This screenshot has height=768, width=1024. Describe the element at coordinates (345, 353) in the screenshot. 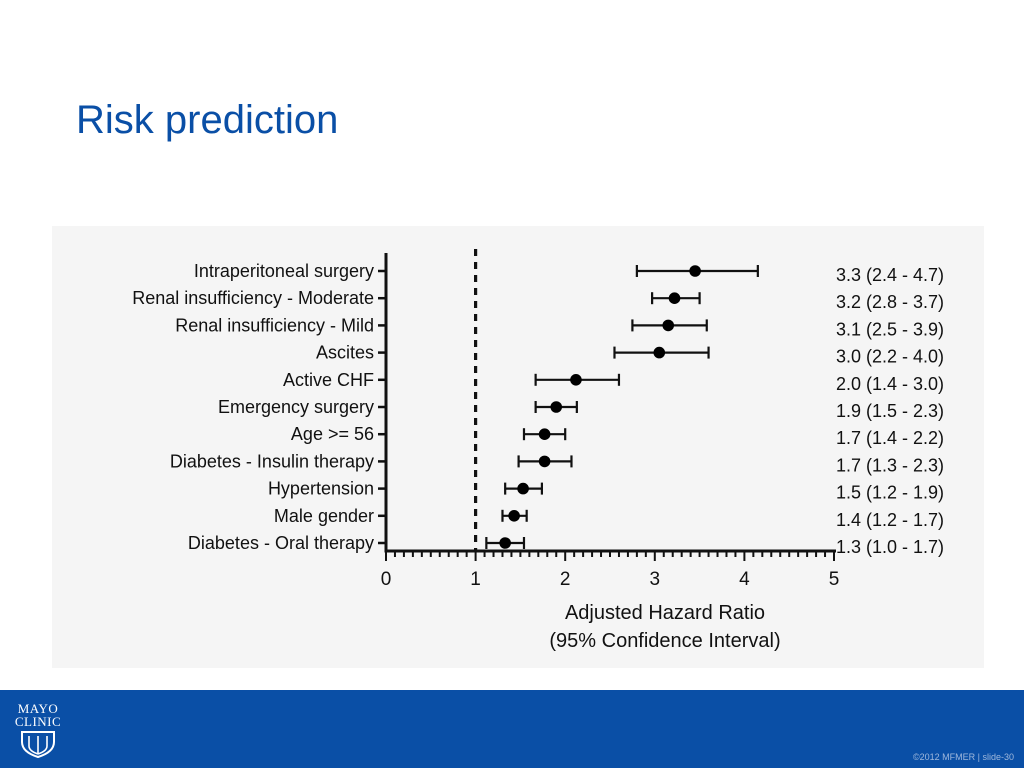

I see `row-label: Ascites` at that location.